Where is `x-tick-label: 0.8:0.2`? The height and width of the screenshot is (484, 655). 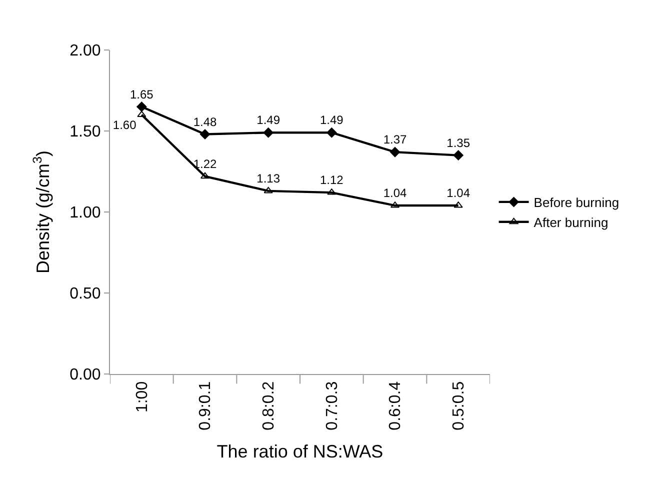
x-tick-label: 0.8:0.2 is located at coordinates (269, 405).